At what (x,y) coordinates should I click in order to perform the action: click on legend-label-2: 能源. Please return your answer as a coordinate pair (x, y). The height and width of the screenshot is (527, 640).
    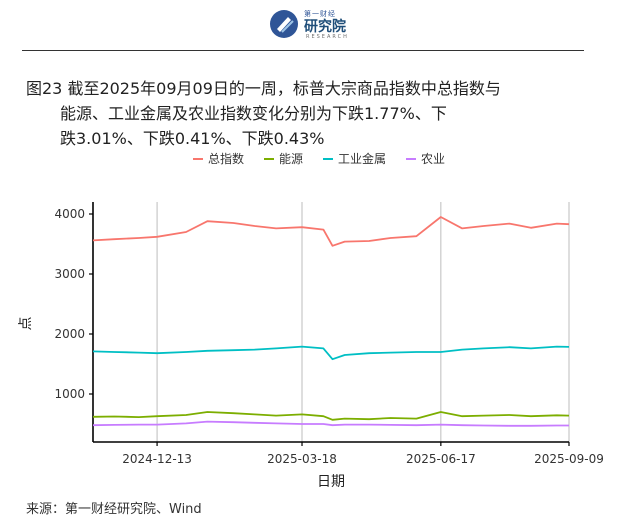
    Looking at the image, I should click on (291, 159).